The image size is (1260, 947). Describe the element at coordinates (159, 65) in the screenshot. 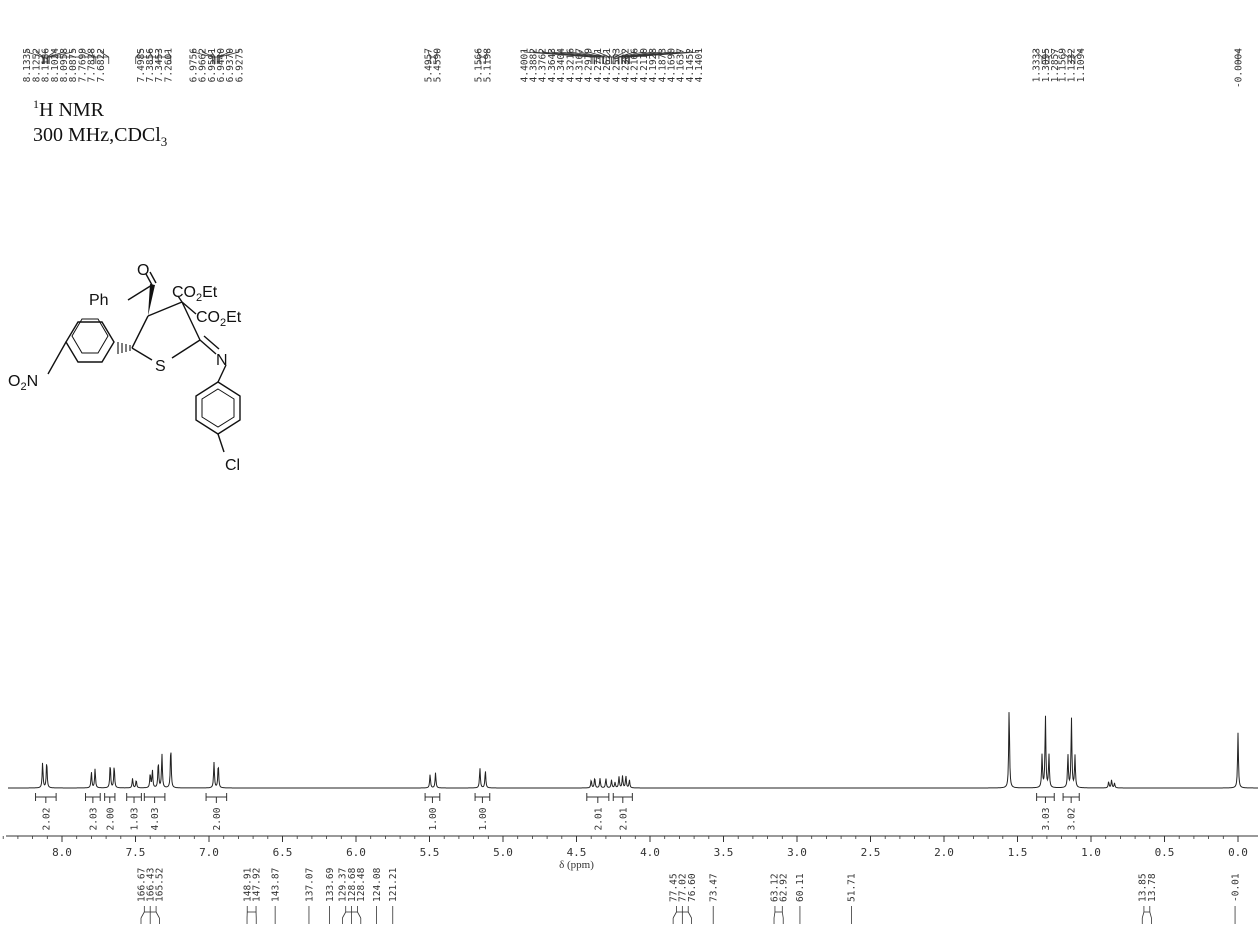

I see `peak-label: 7.3453` at that location.